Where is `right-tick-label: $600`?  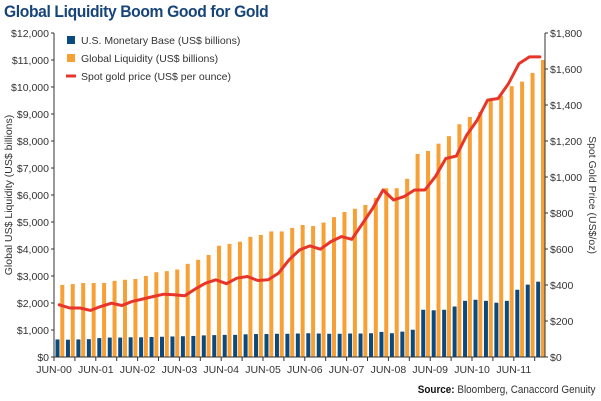 right-tick-label: $600 is located at coordinates (562, 250).